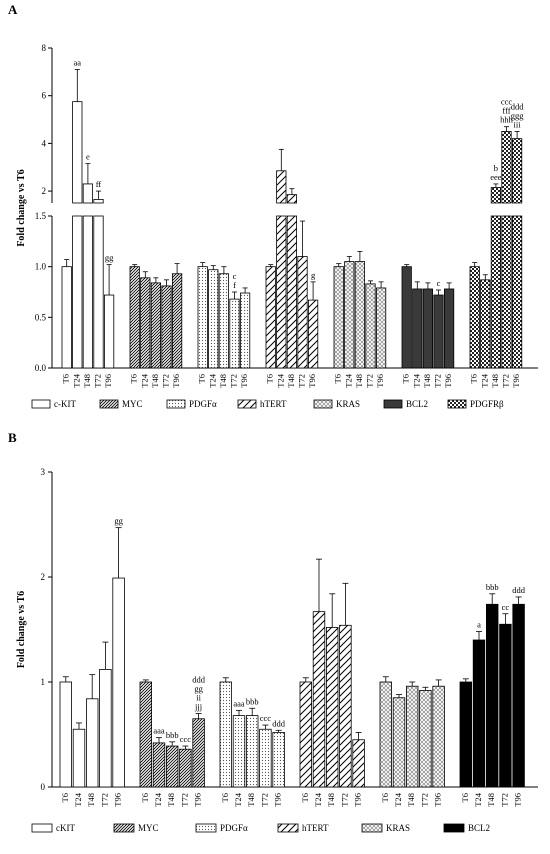 Image resolution: width=550 pixels, height=854 pixels. What do you see at coordinates (487, 404) in the screenshot?
I see `legend-label: PDGFRβ` at bounding box center [487, 404].